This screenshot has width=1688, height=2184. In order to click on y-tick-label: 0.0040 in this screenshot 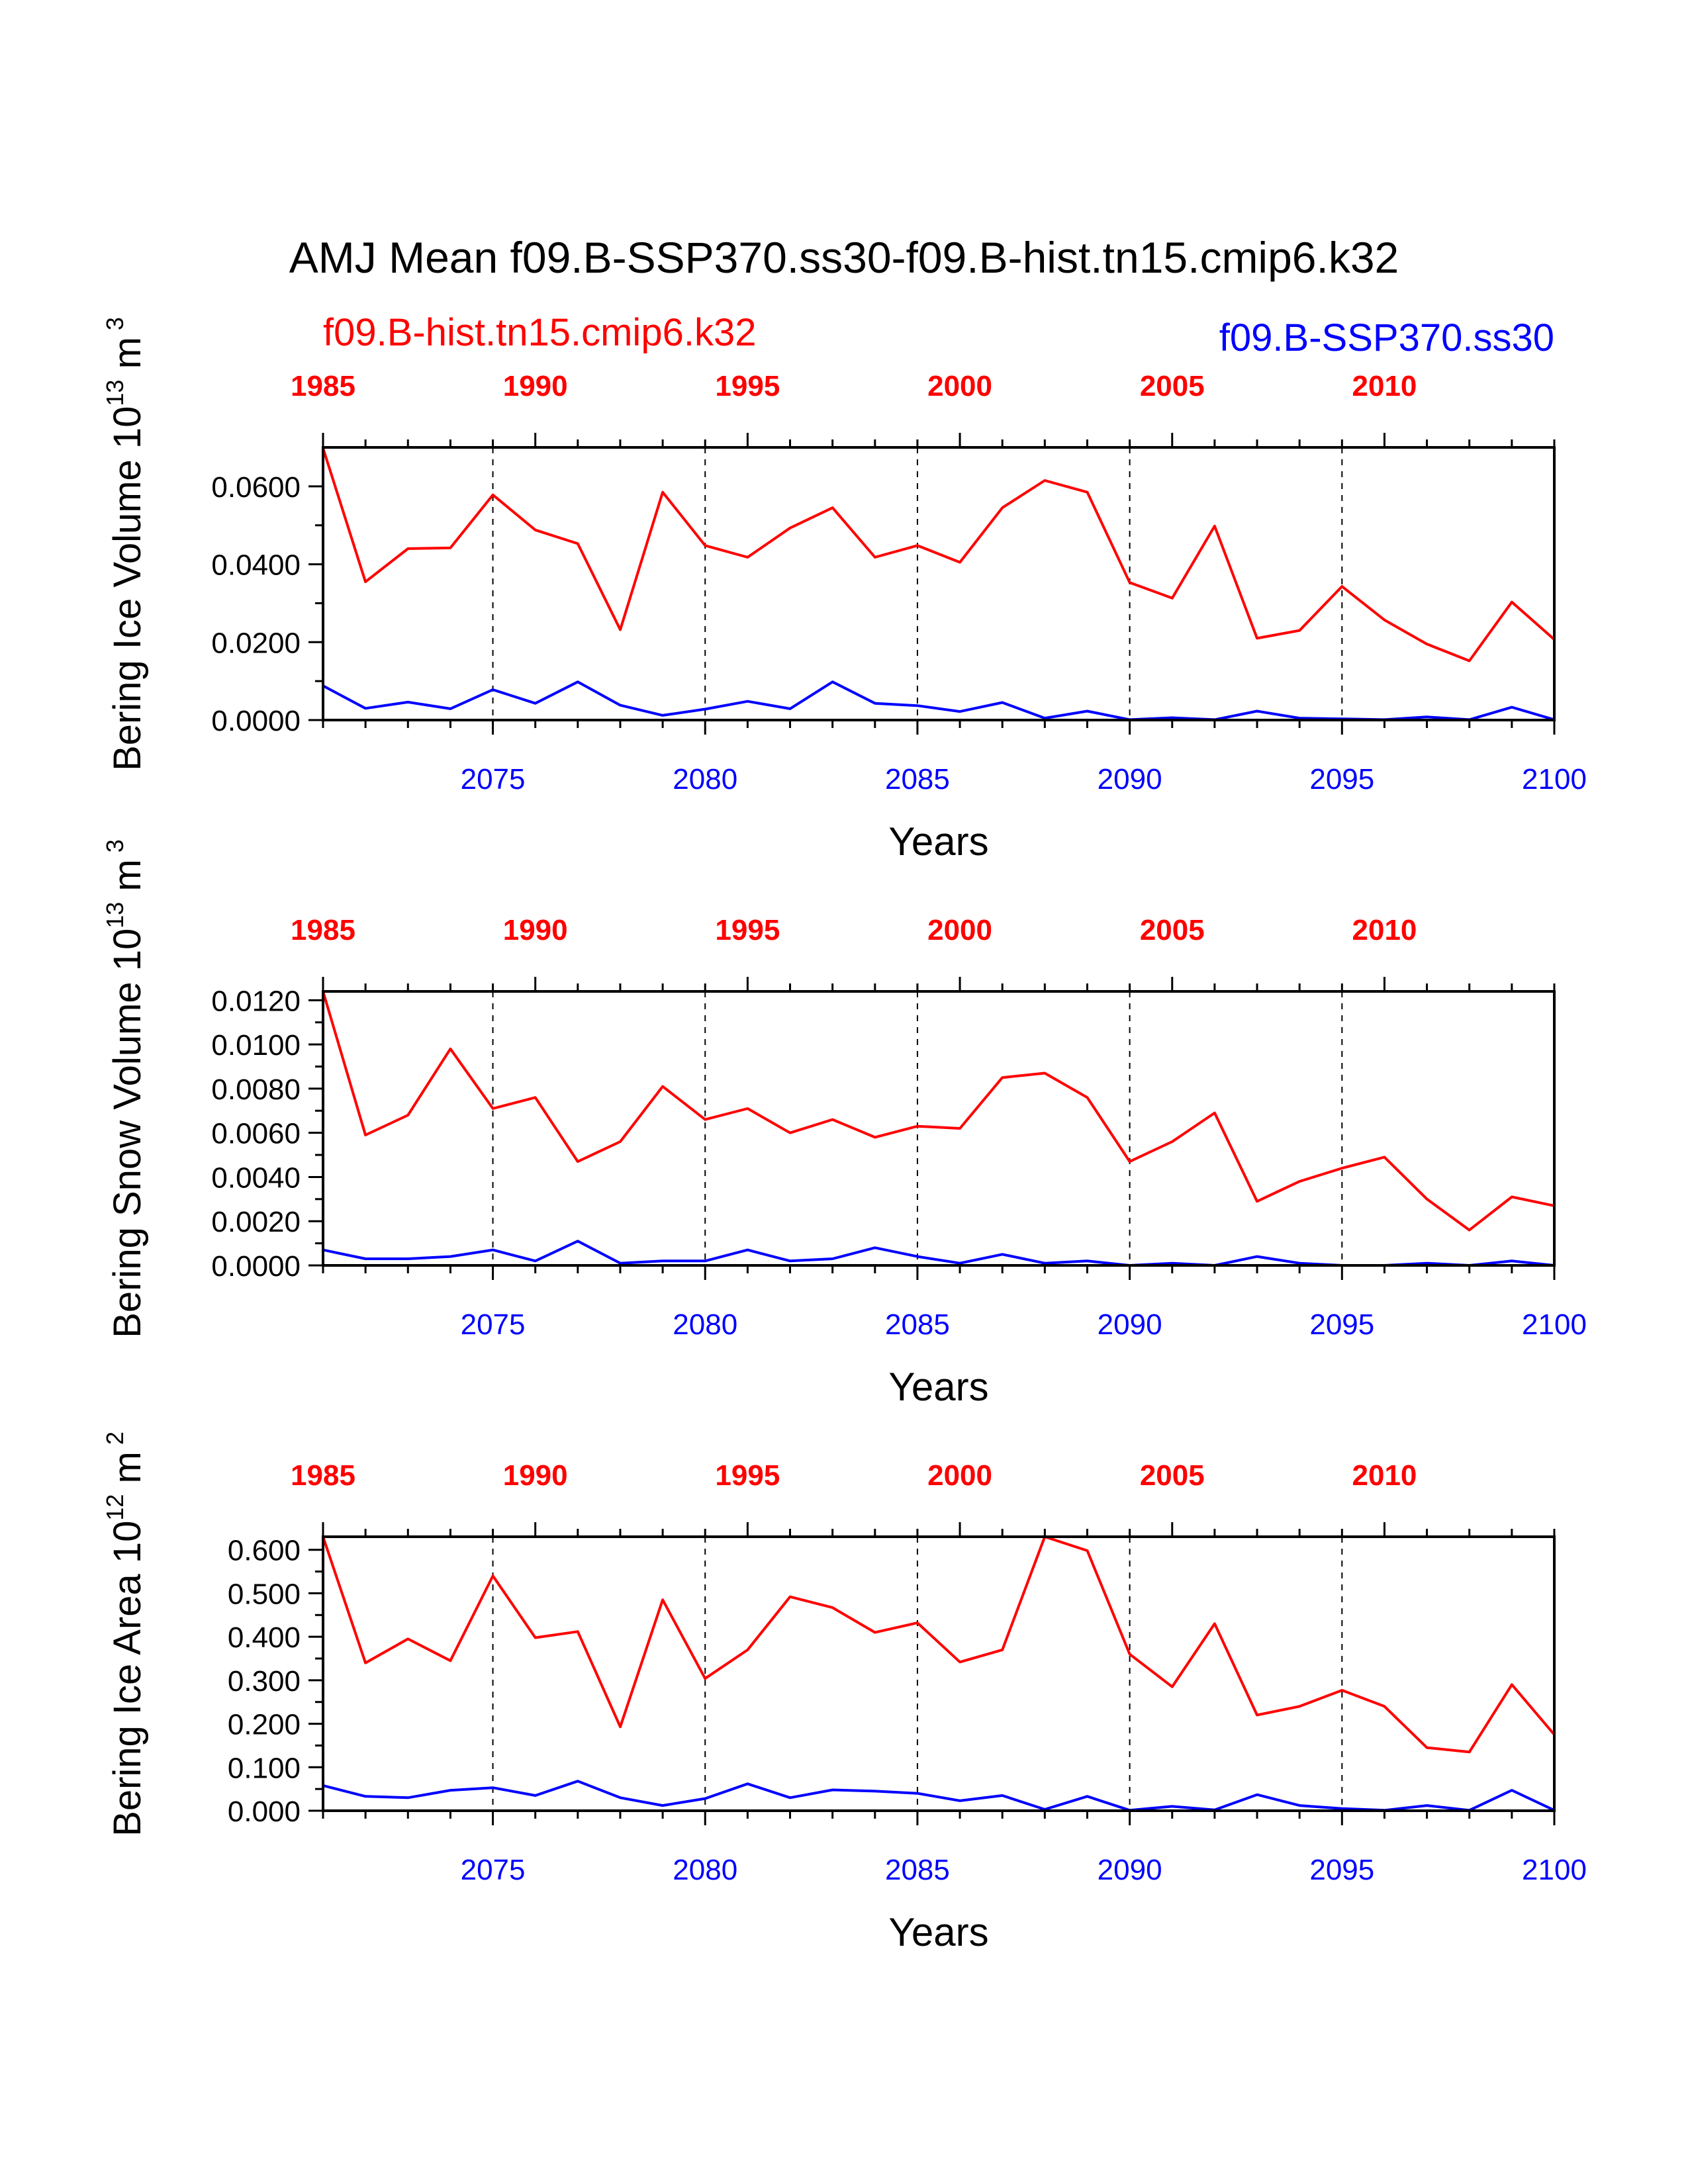, I will do `click(256, 1177)`.